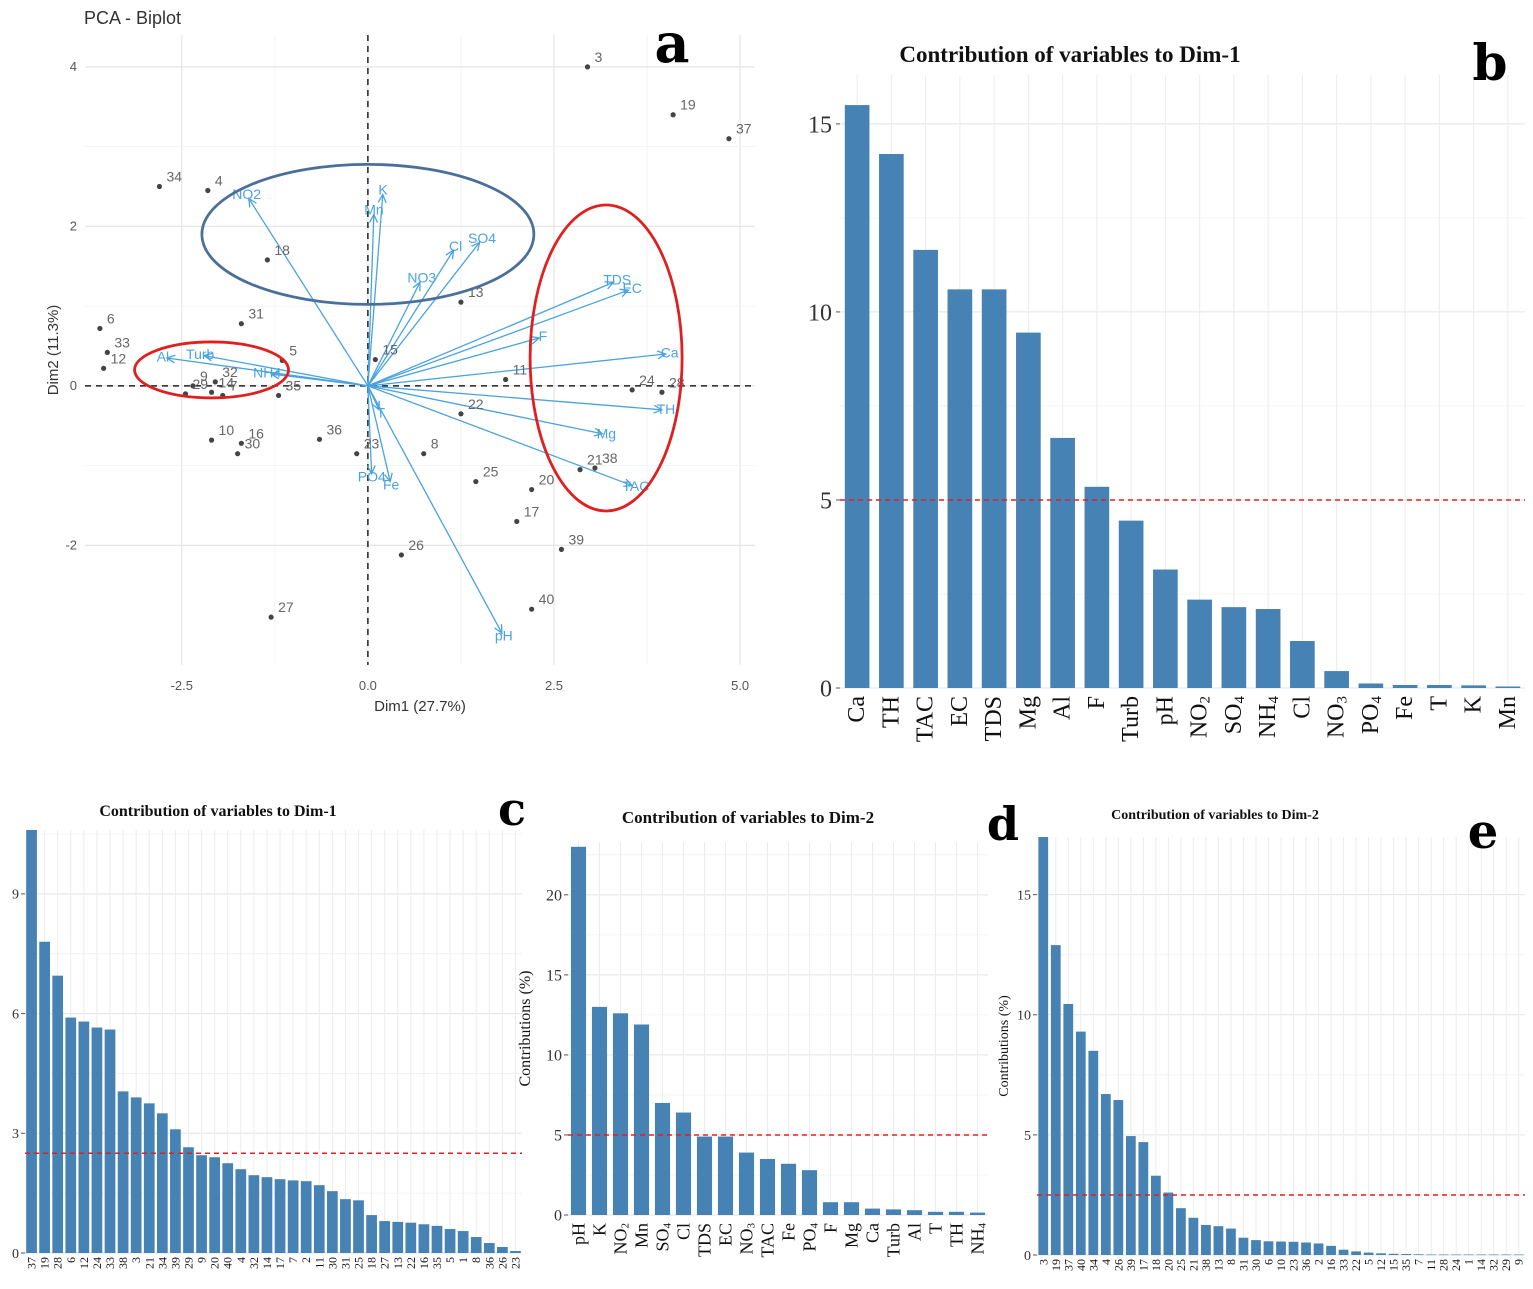 The width and height of the screenshot is (1533, 1289). I want to click on bar-x-tick-label: 35, so click(1406, 1265).